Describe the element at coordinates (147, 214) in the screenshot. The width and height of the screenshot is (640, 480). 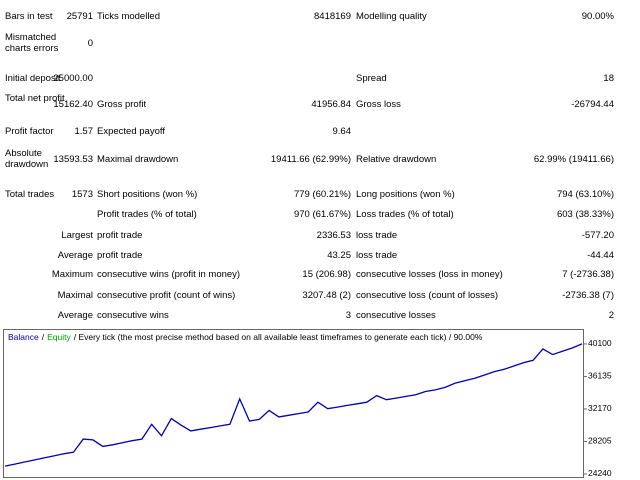
I see `field-label: Profit trades (% of total)` at that location.